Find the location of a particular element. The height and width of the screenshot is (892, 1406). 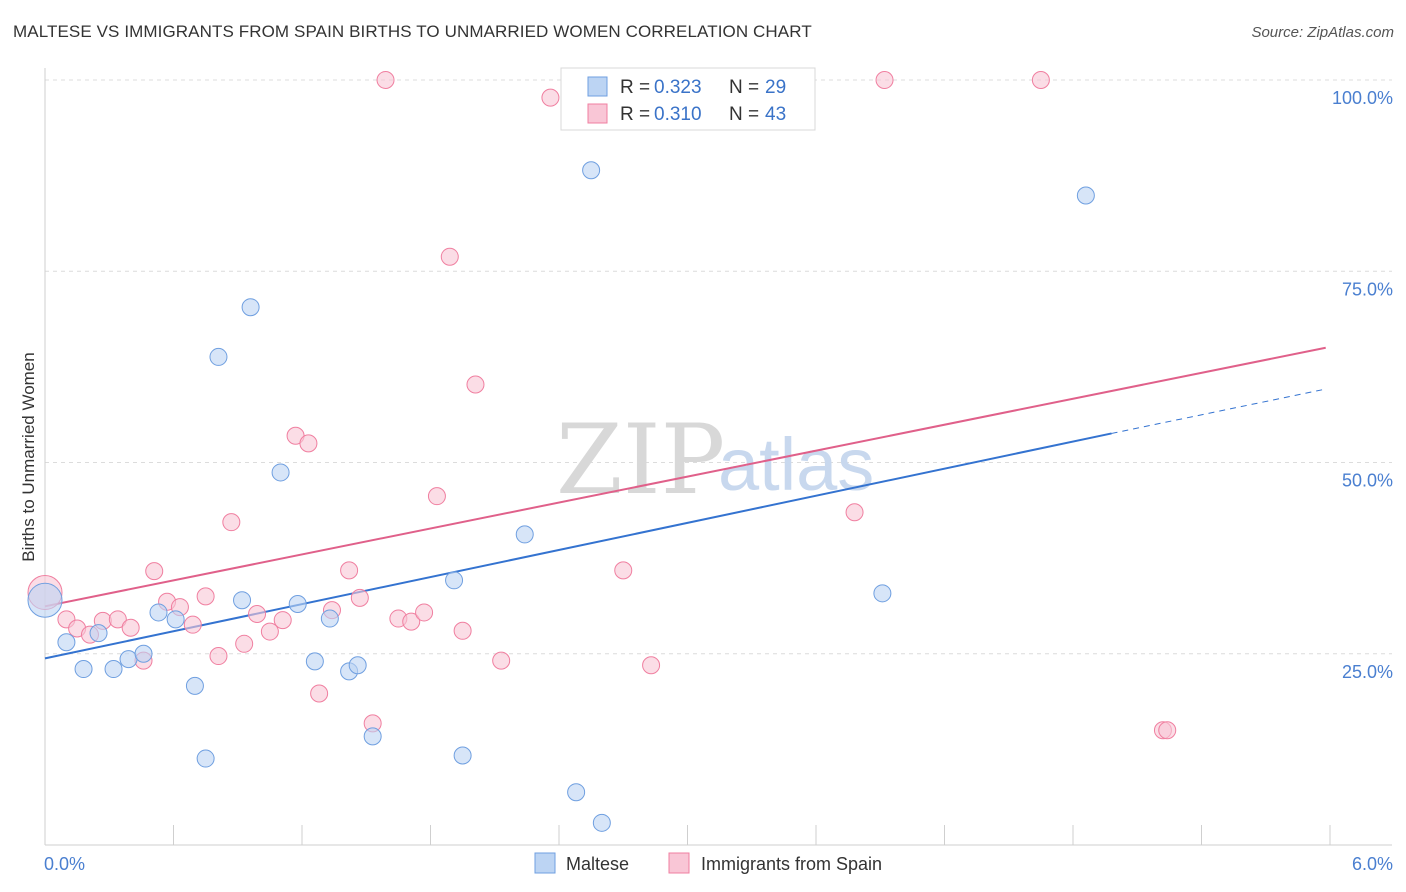

legend-r-label-maltese: R = is located at coordinates (635, 87).